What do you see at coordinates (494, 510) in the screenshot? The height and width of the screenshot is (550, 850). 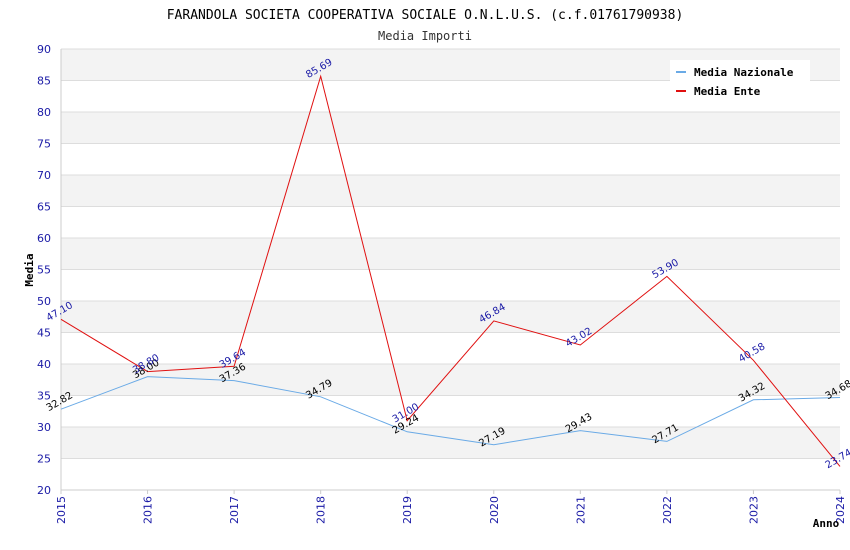 I see `x-tick-label: 2020` at bounding box center [494, 510].